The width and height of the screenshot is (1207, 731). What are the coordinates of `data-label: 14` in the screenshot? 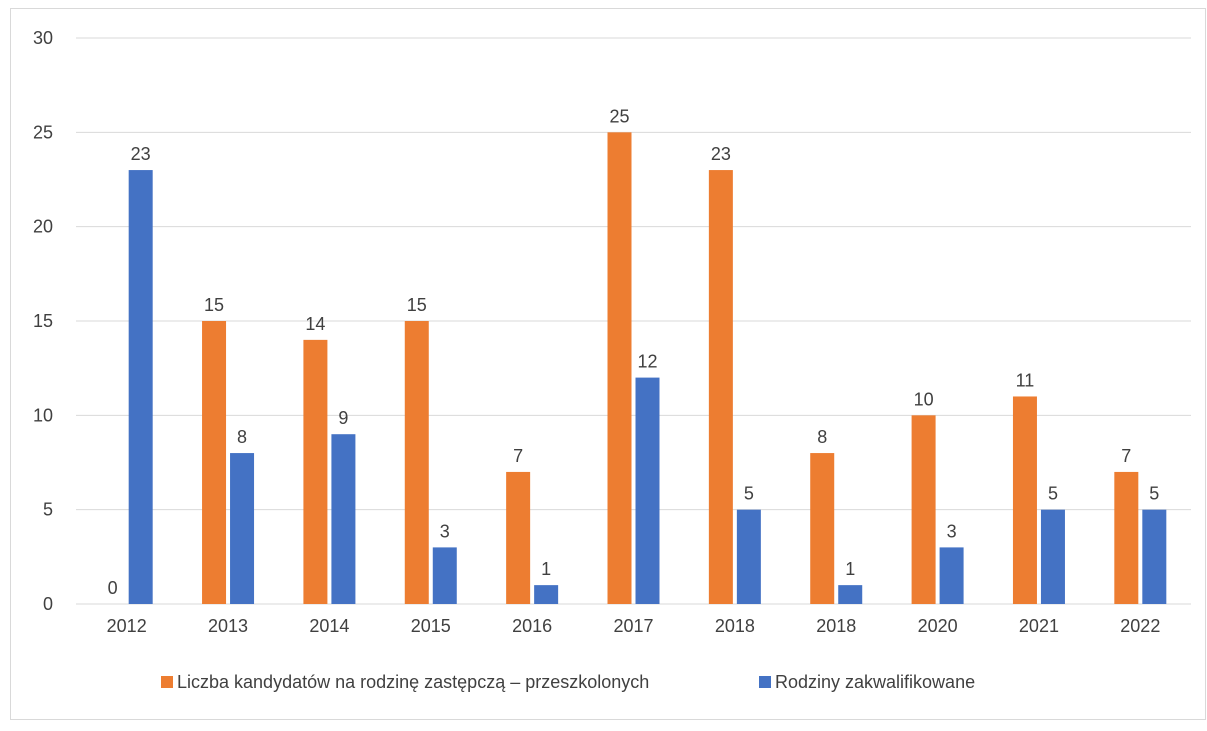 It's located at (315, 324).